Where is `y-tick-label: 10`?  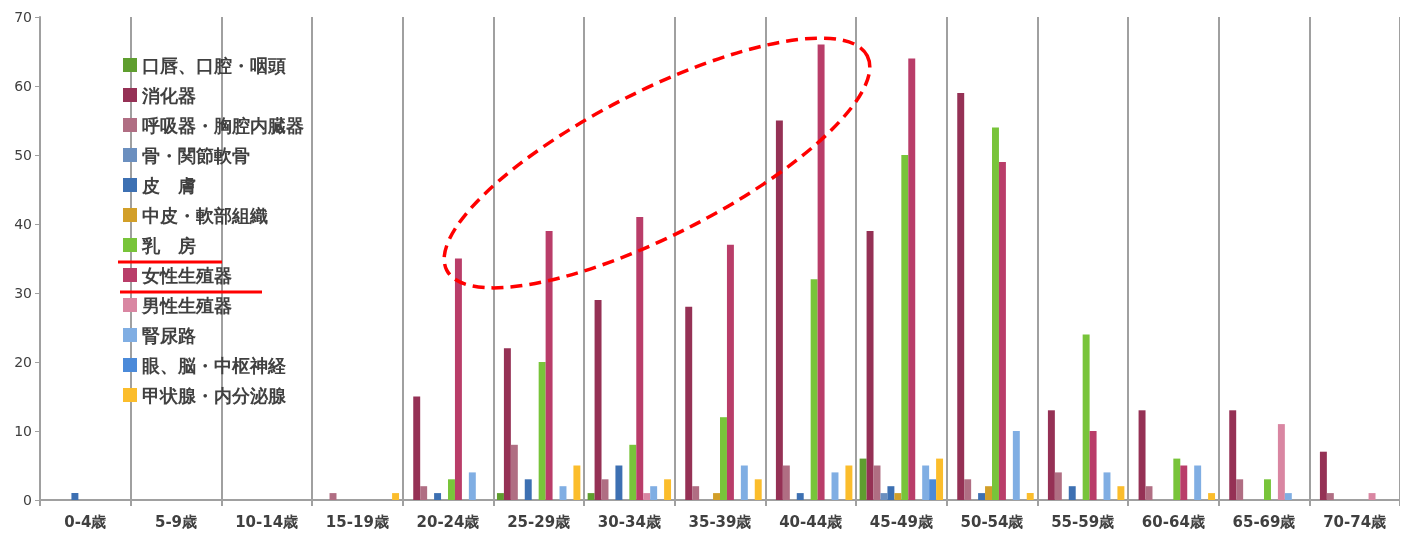
y-tick-label: 10 is located at coordinates (23, 431).